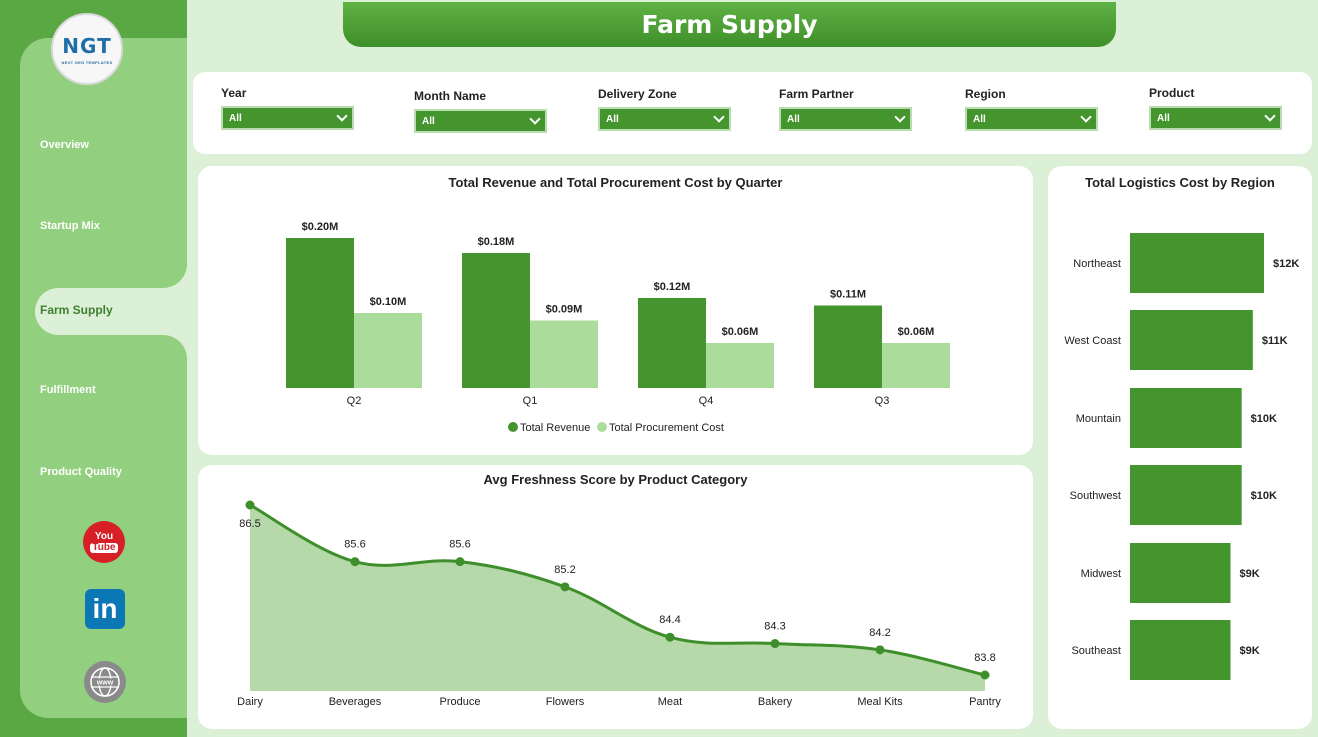 This screenshot has height=737, width=1318. I want to click on data-label: 84.2, so click(879, 633).